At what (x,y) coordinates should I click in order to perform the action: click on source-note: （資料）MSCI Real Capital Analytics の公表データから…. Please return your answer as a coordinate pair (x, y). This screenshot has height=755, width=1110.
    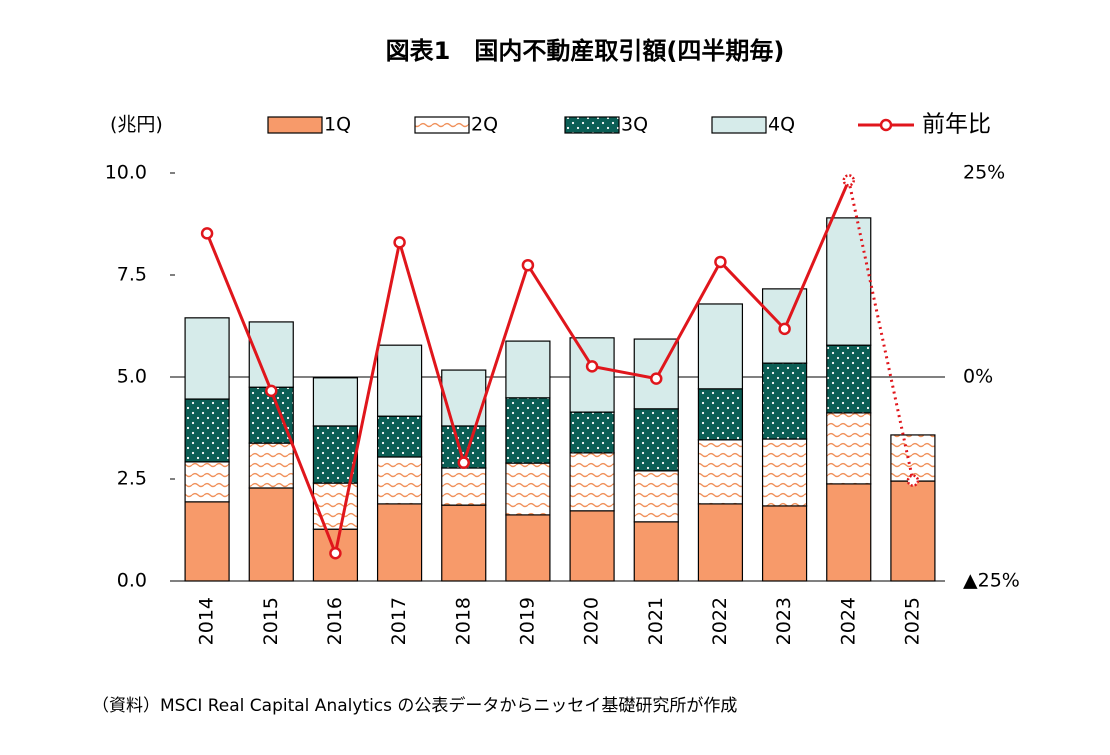
    Looking at the image, I should click on (414, 705).